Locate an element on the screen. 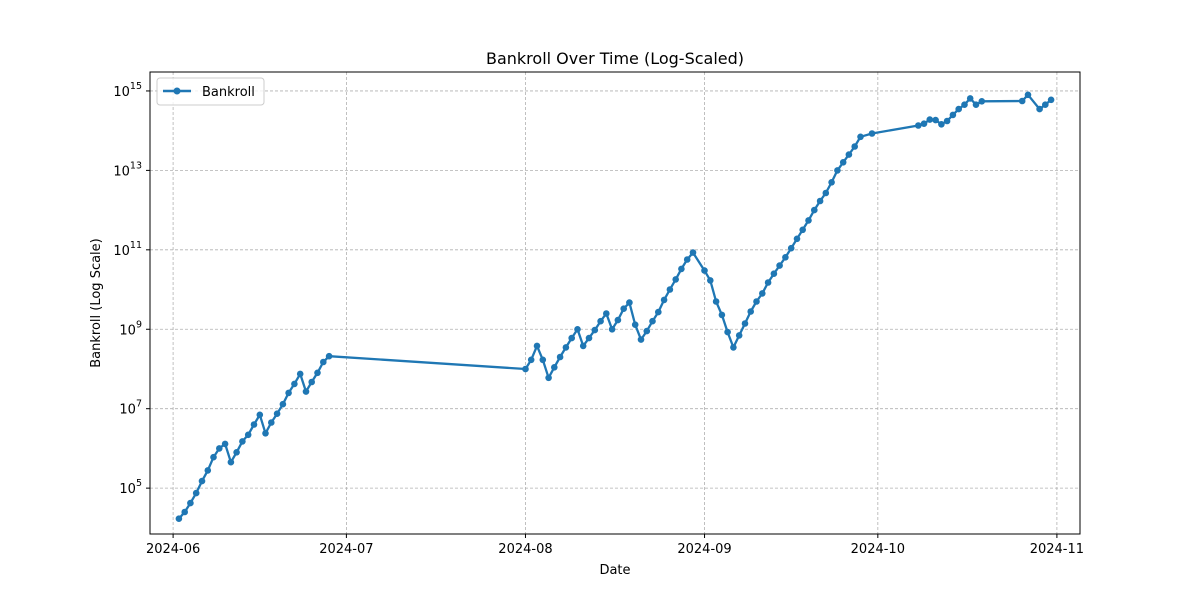 Image resolution: width=1200 pixels, height=600 pixels. x-tick-label: 2024-07 is located at coordinates (346, 549).